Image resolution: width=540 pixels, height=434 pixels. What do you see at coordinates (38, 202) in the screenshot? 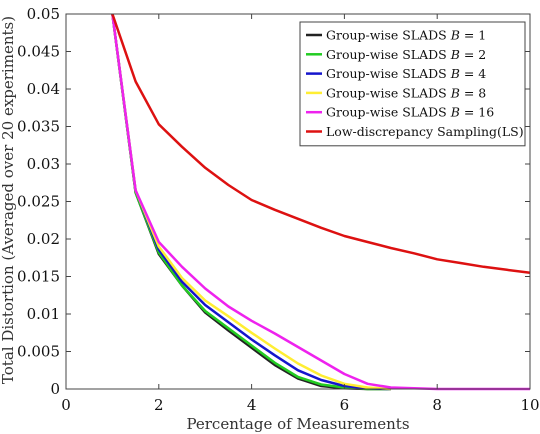
I see `y-tick-label: 0.025` at bounding box center [38, 202].